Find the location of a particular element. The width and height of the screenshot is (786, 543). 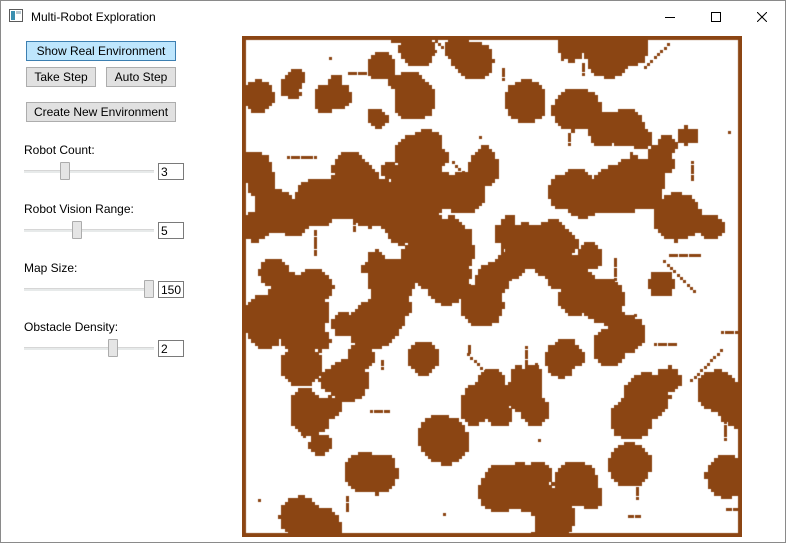

robot-count-slider is located at coordinates (89, 171).